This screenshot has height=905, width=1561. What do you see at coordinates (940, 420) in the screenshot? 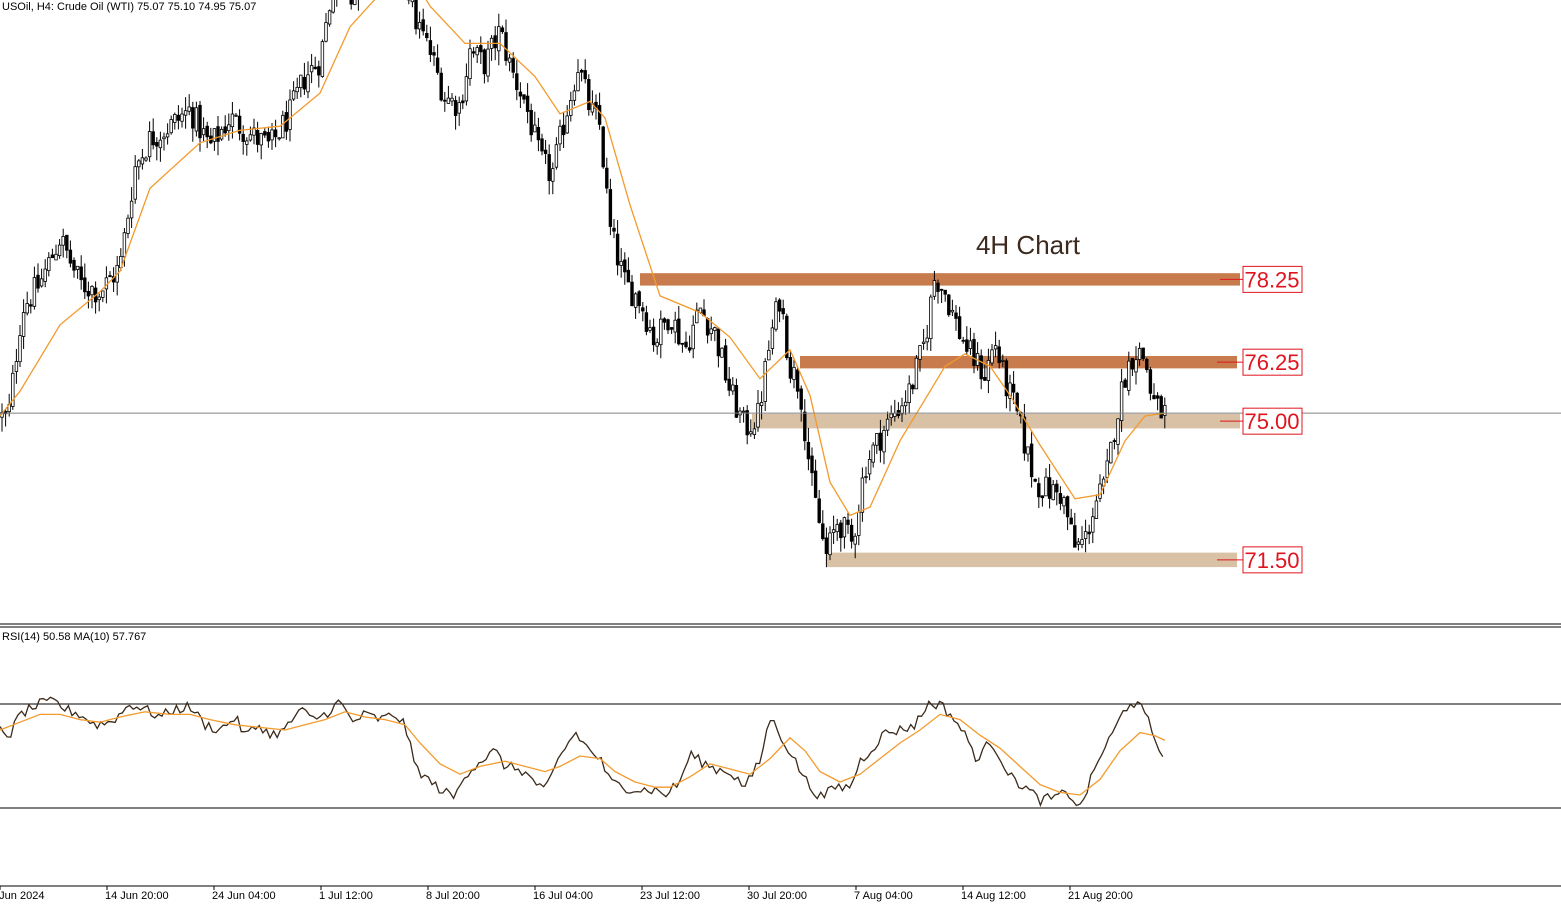
I see `sr-zones` at bounding box center [940, 420].